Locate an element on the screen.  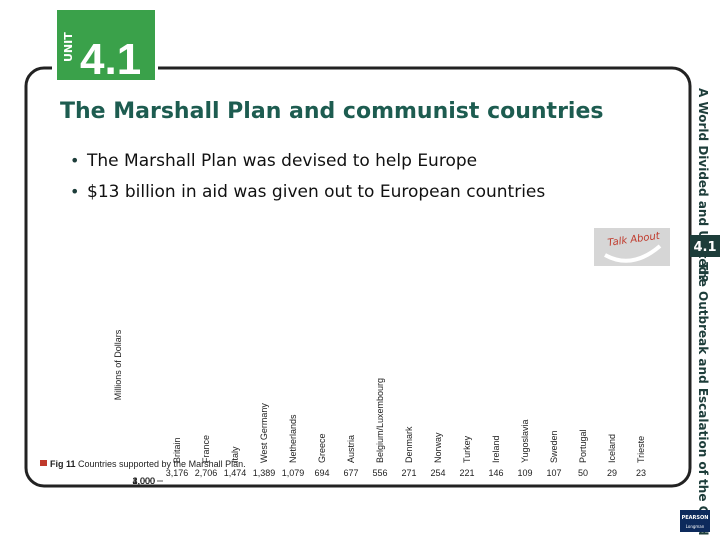
value-label: 2,706 is located at coordinates (206, 473).